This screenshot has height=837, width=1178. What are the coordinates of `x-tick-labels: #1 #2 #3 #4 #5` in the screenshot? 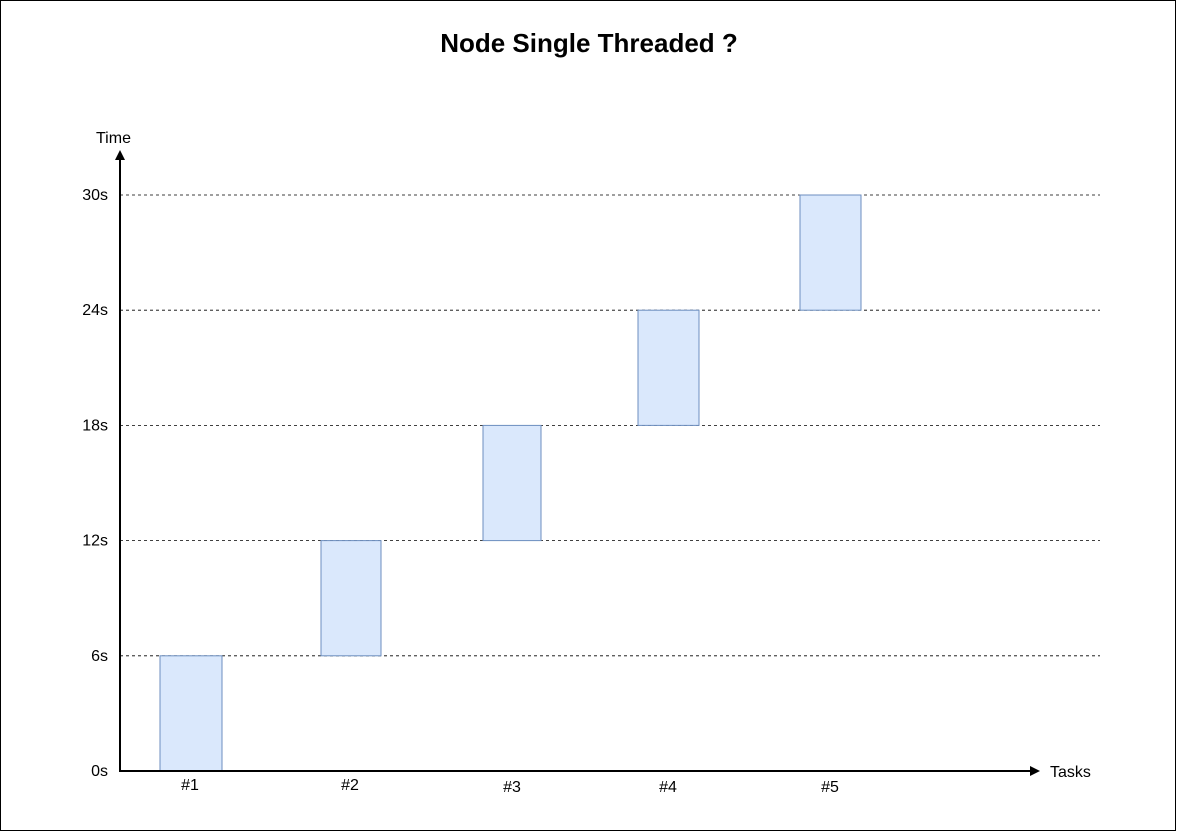 It's located at (510, 786).